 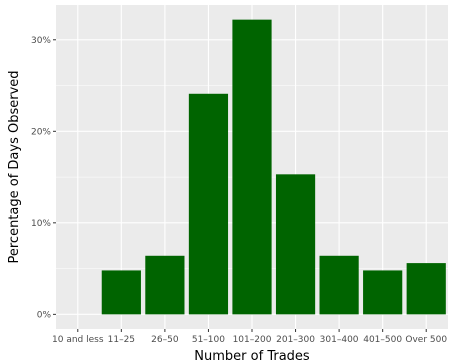 What do you see at coordinates (41, 132) in the screenshot?
I see `y-tick-label: 20%` at bounding box center [41, 132].